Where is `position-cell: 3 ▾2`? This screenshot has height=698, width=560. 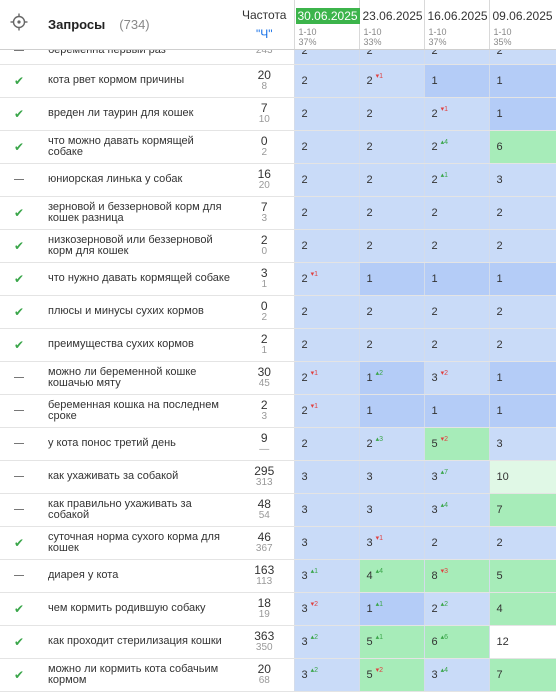 position-cell: 3 ▾2 is located at coordinates (326, 609).